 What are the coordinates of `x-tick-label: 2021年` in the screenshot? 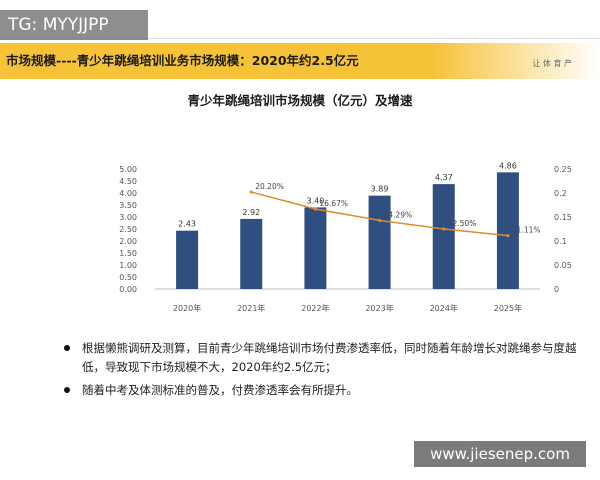 It's located at (251, 308).